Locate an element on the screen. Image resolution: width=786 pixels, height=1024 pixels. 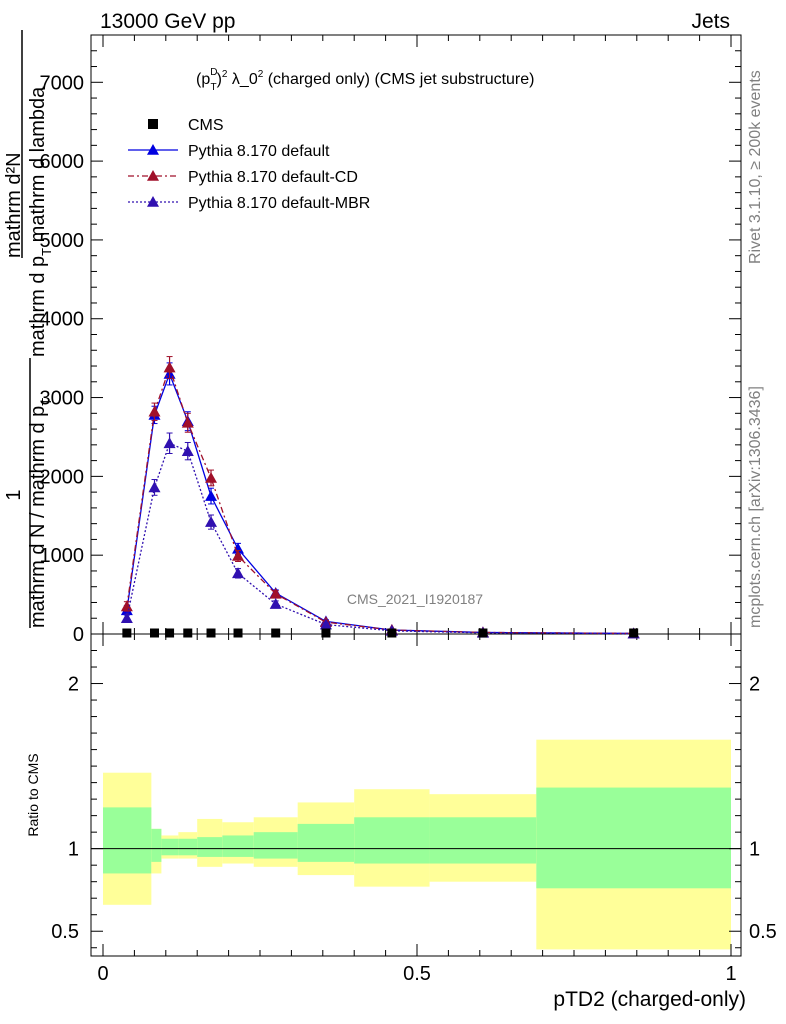
ratio-tick-label-right: 0.5 is located at coordinates (763, 932).